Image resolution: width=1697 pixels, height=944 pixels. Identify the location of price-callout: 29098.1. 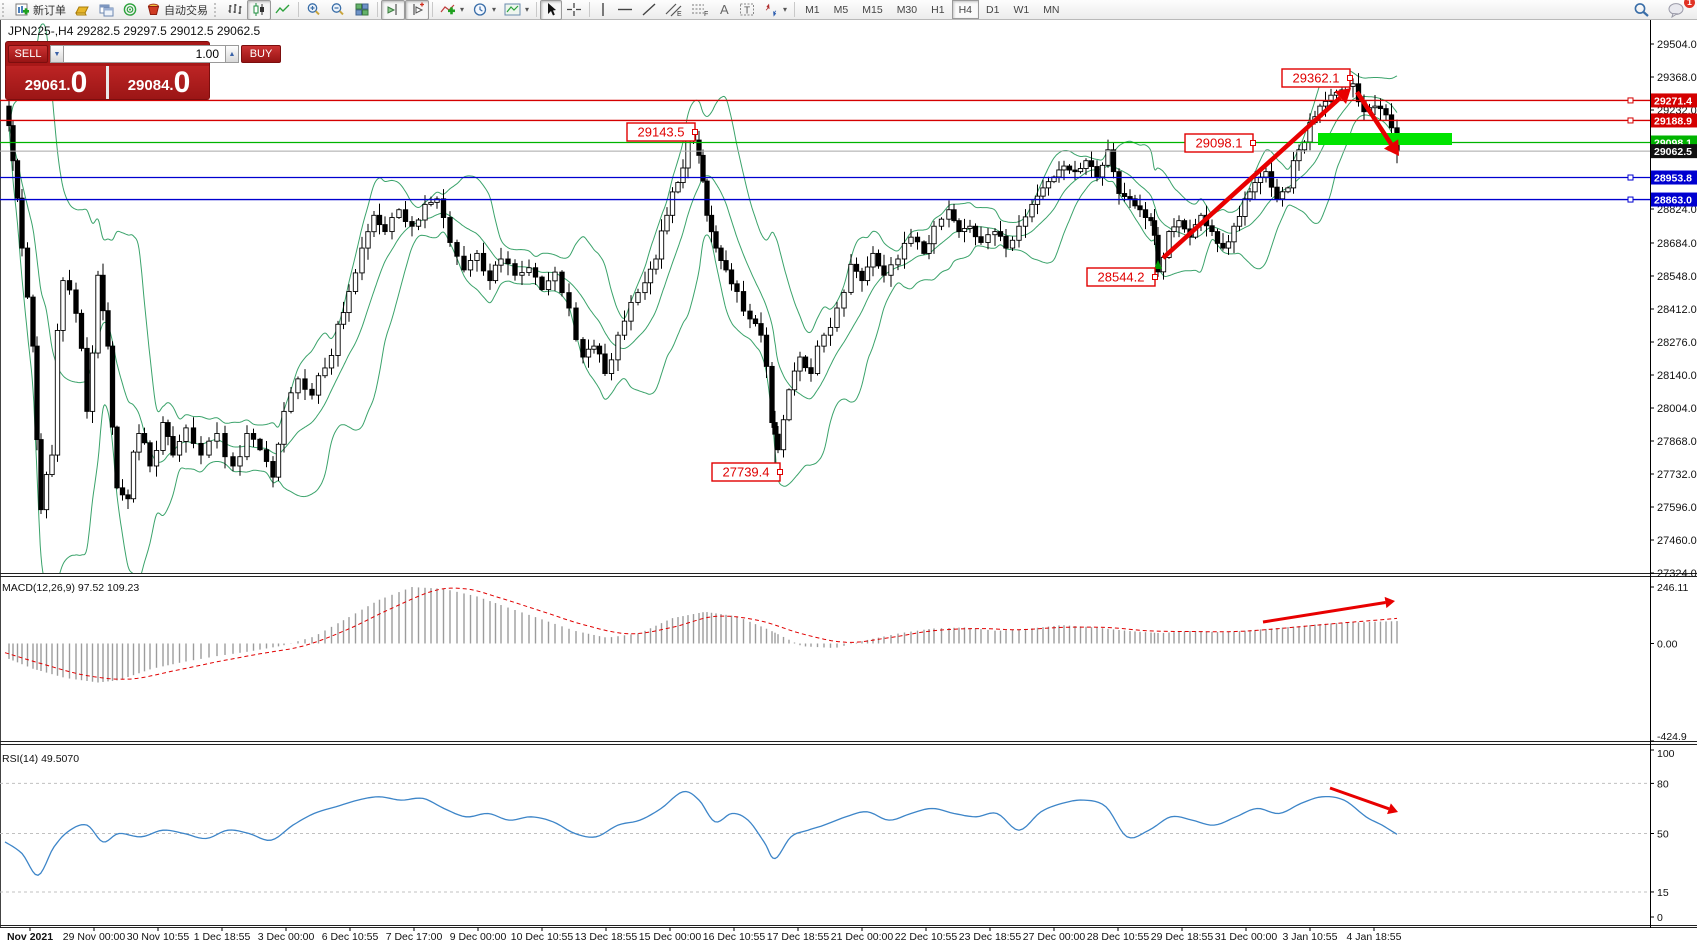
(1220, 143).